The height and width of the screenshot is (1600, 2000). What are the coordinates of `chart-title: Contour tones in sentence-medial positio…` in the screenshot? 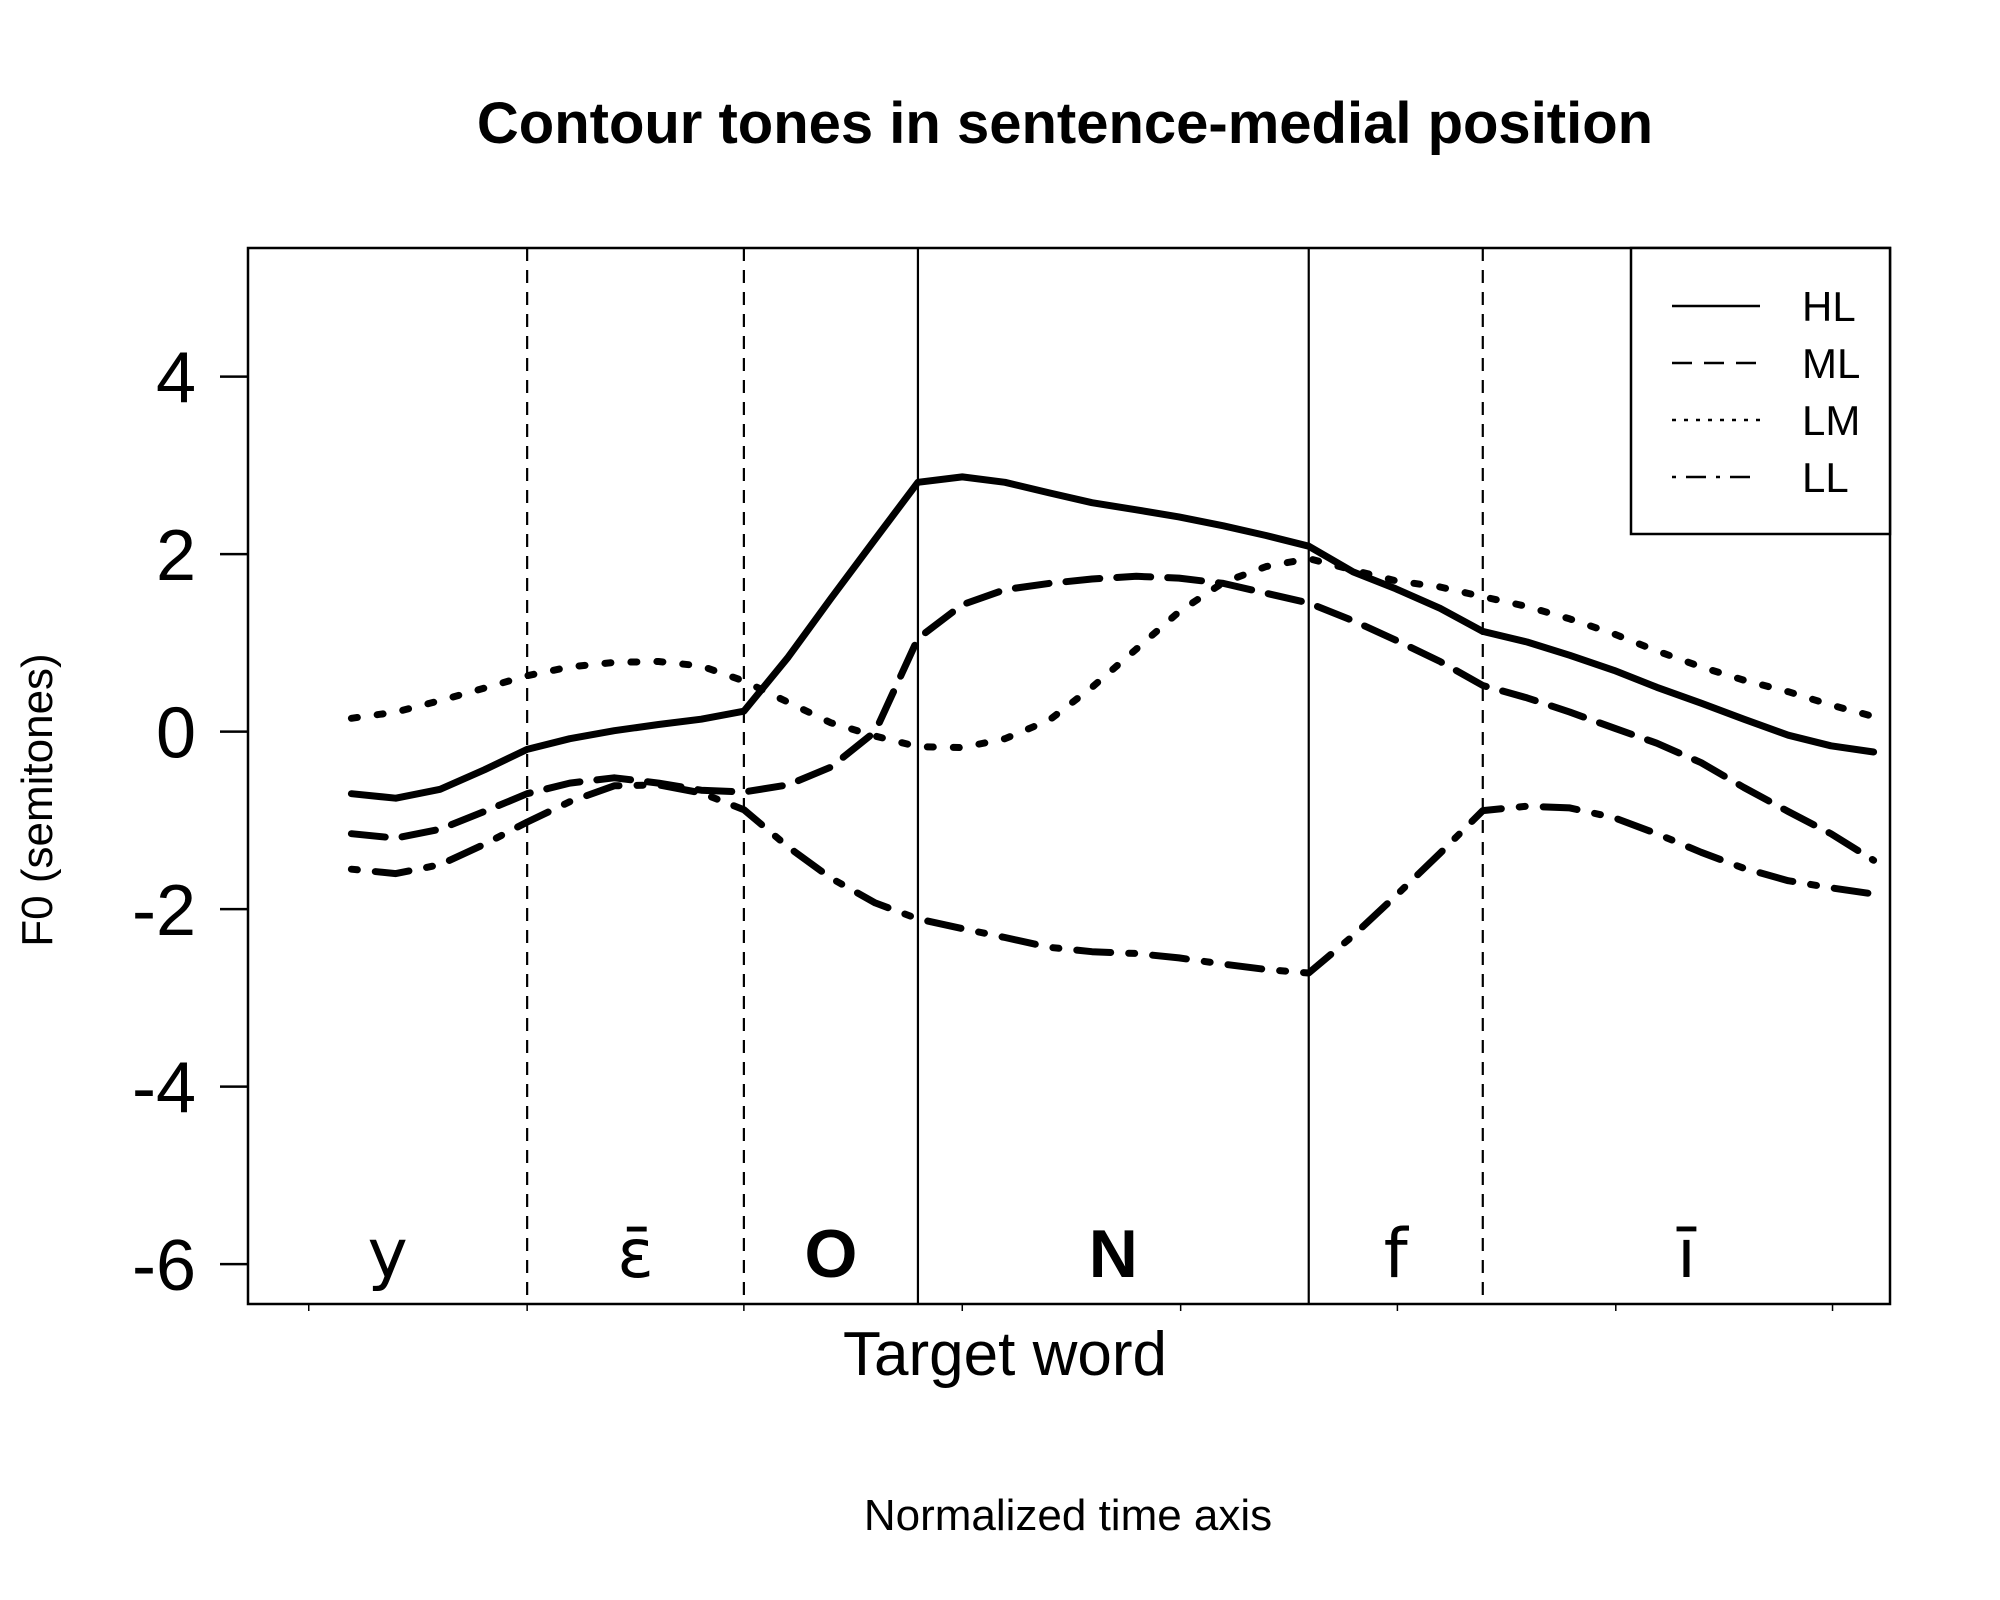 It's located at (1065, 123).